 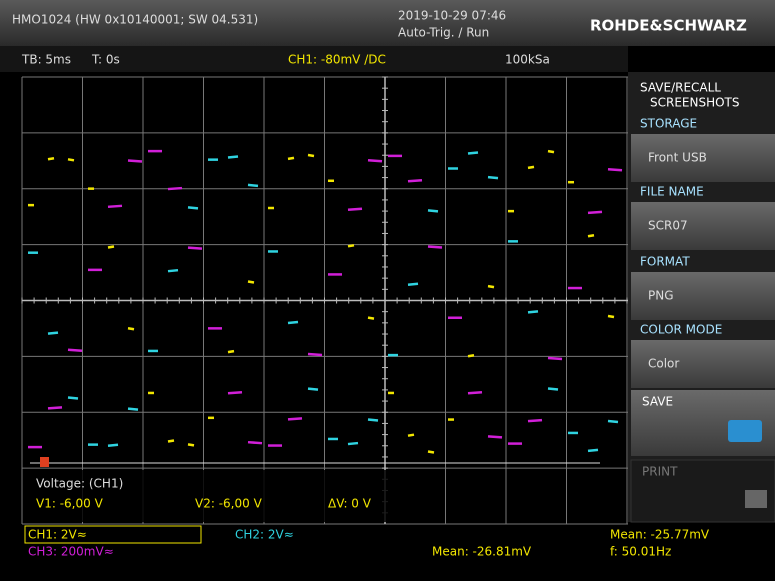 What do you see at coordinates (452, 16) in the screenshot?
I see `datetime: 2019-10-29 07:46` at bounding box center [452, 16].